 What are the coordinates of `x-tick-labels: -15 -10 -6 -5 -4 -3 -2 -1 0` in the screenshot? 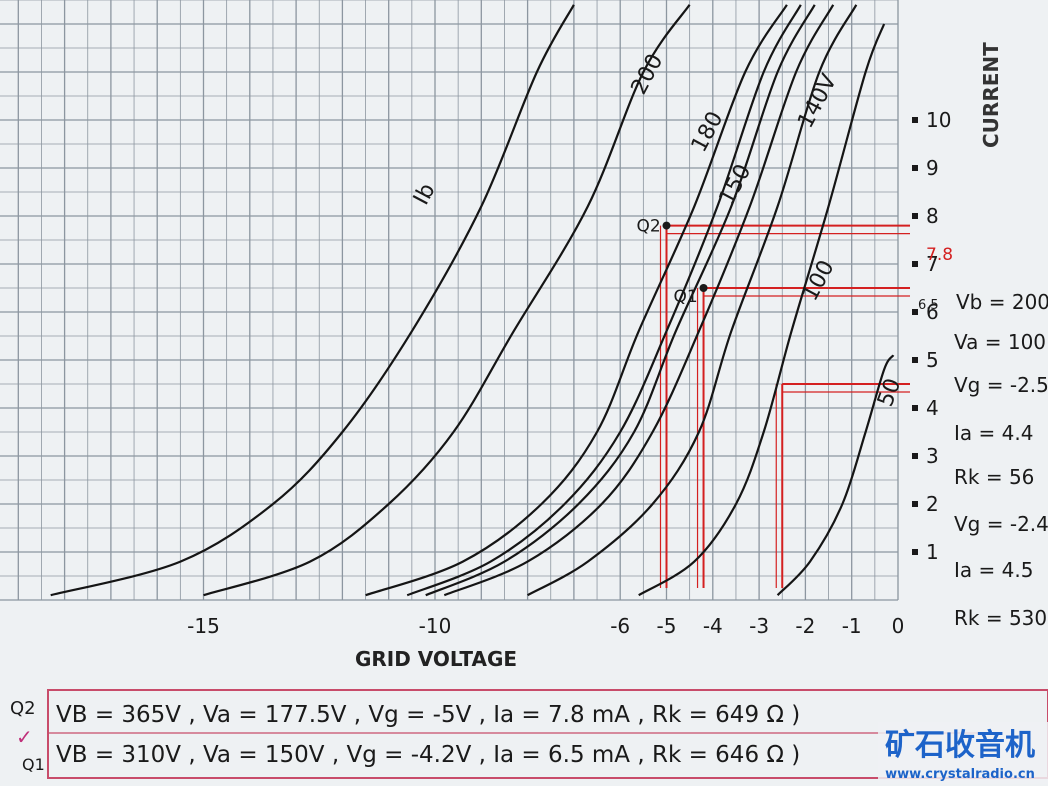 It's located at (545, 626).